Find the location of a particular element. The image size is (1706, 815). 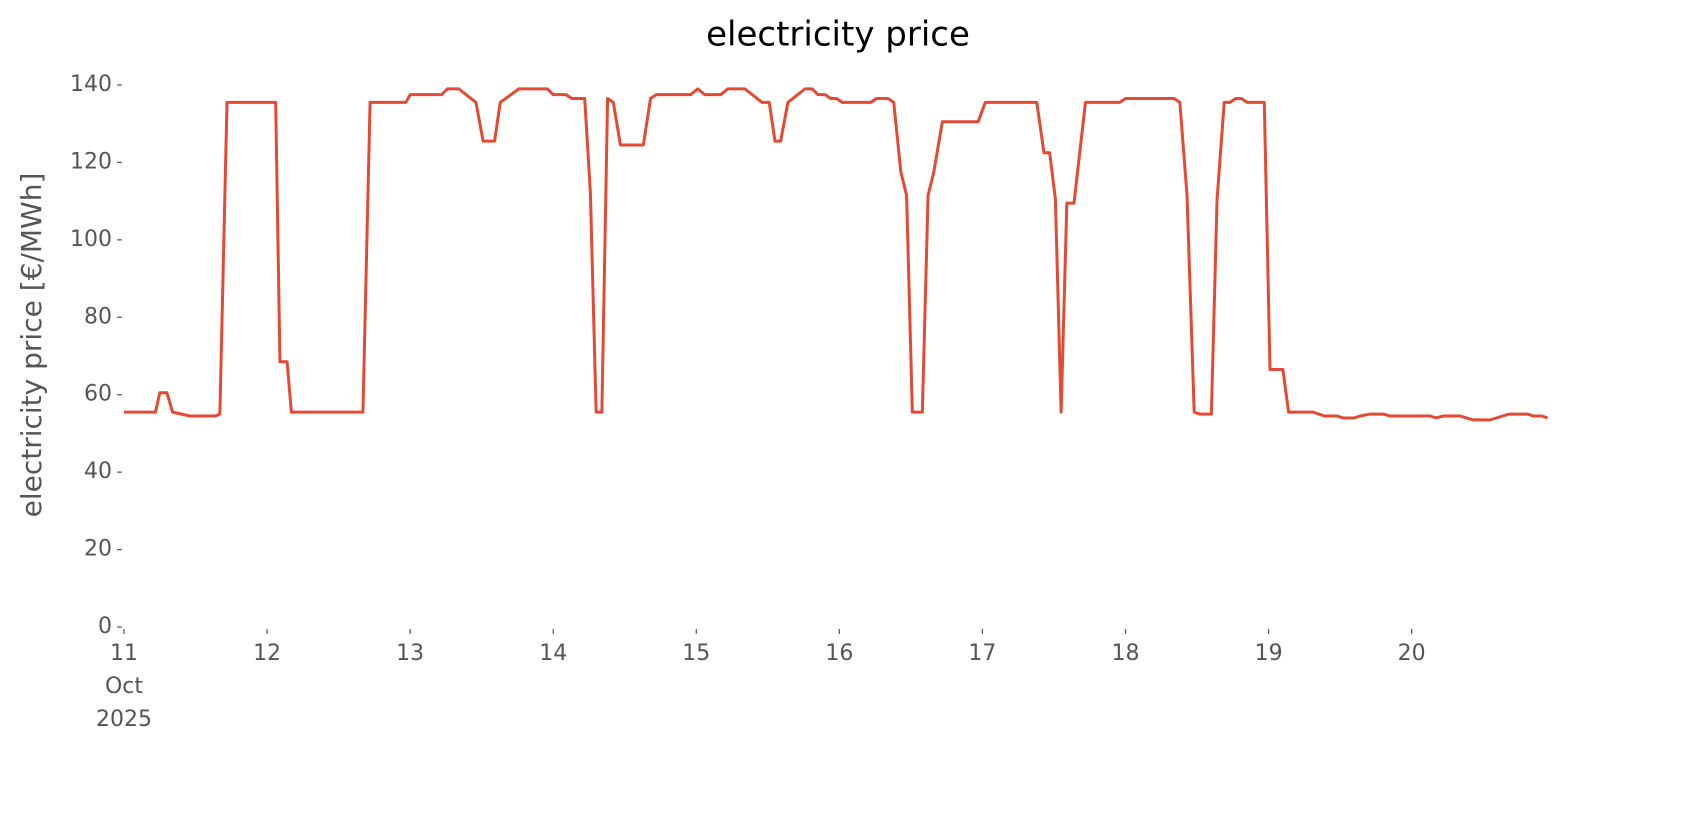

y-tick-label: 40 is located at coordinates (98, 471).